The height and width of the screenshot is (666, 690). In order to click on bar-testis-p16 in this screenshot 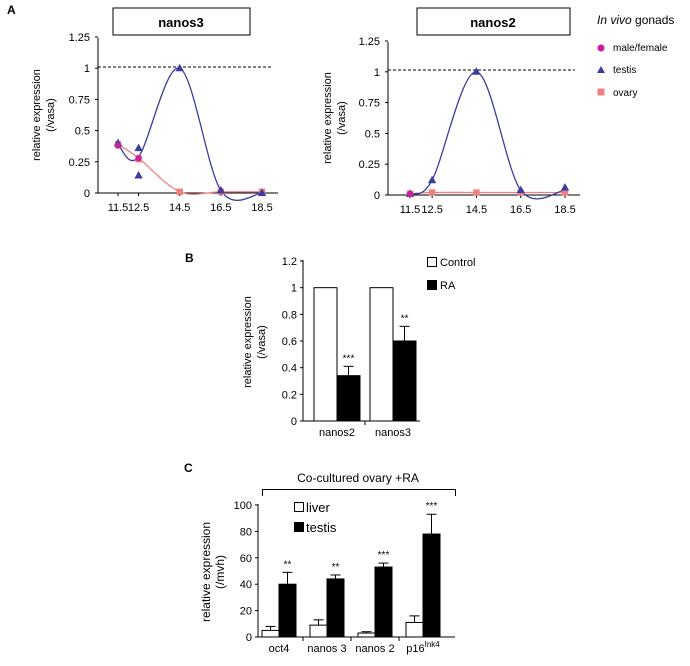, I will do `click(431, 585)`.